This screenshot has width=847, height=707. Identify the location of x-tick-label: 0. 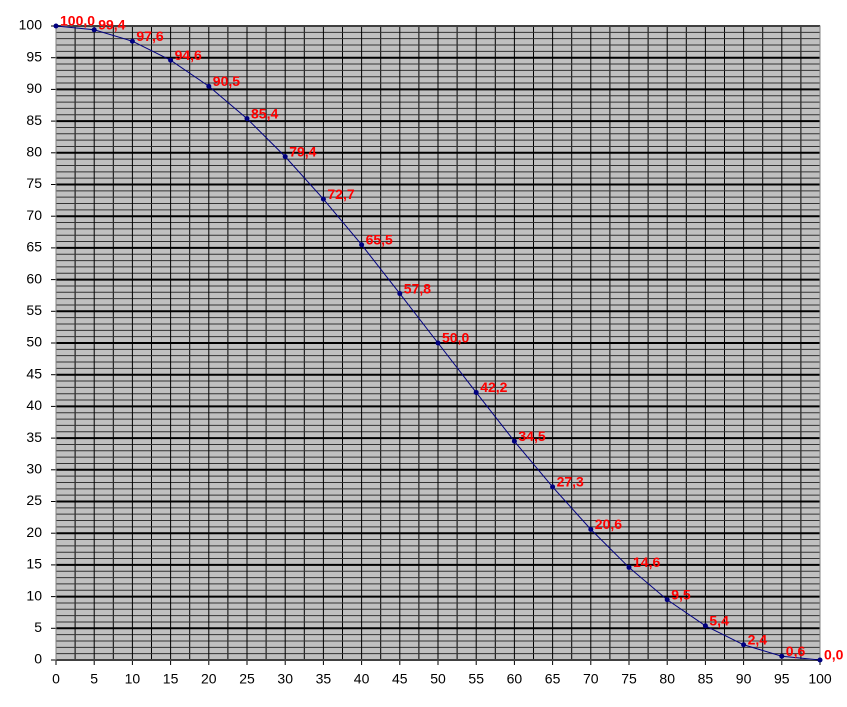
(56, 679).